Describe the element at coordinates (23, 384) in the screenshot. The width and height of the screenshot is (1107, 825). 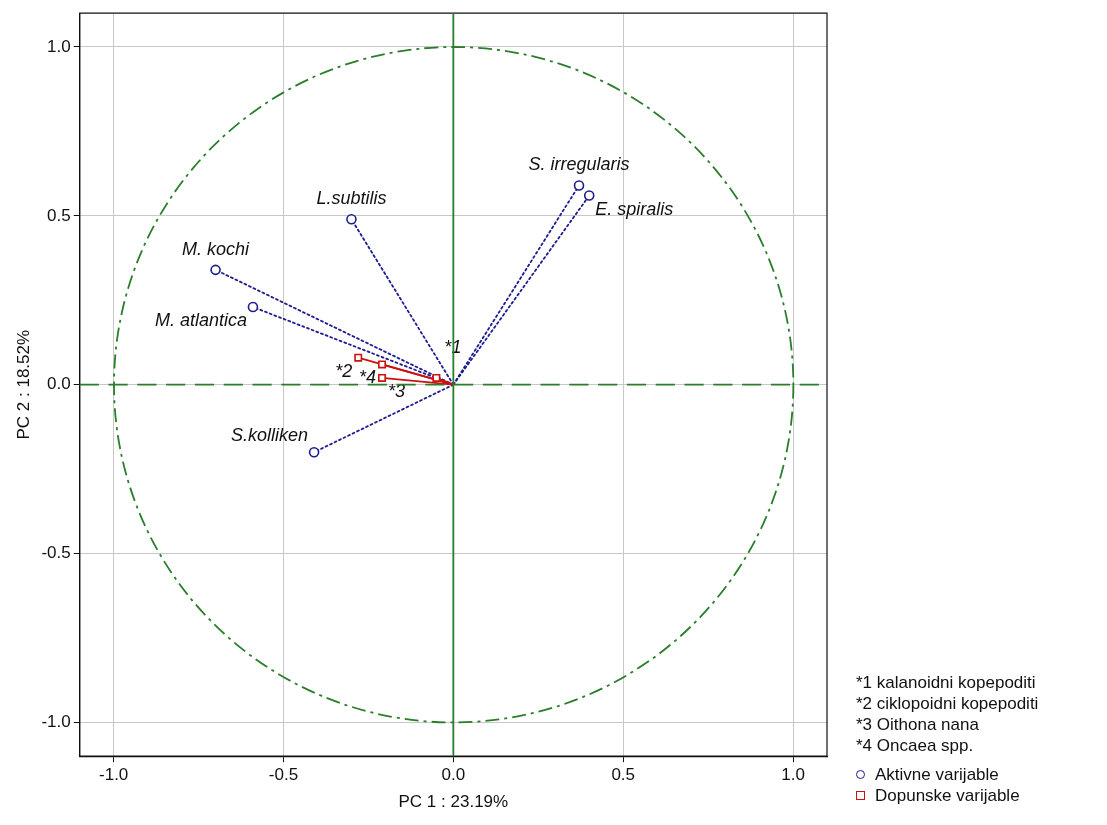
I see `y-axis-title: PC 2 : 18.52%` at that location.